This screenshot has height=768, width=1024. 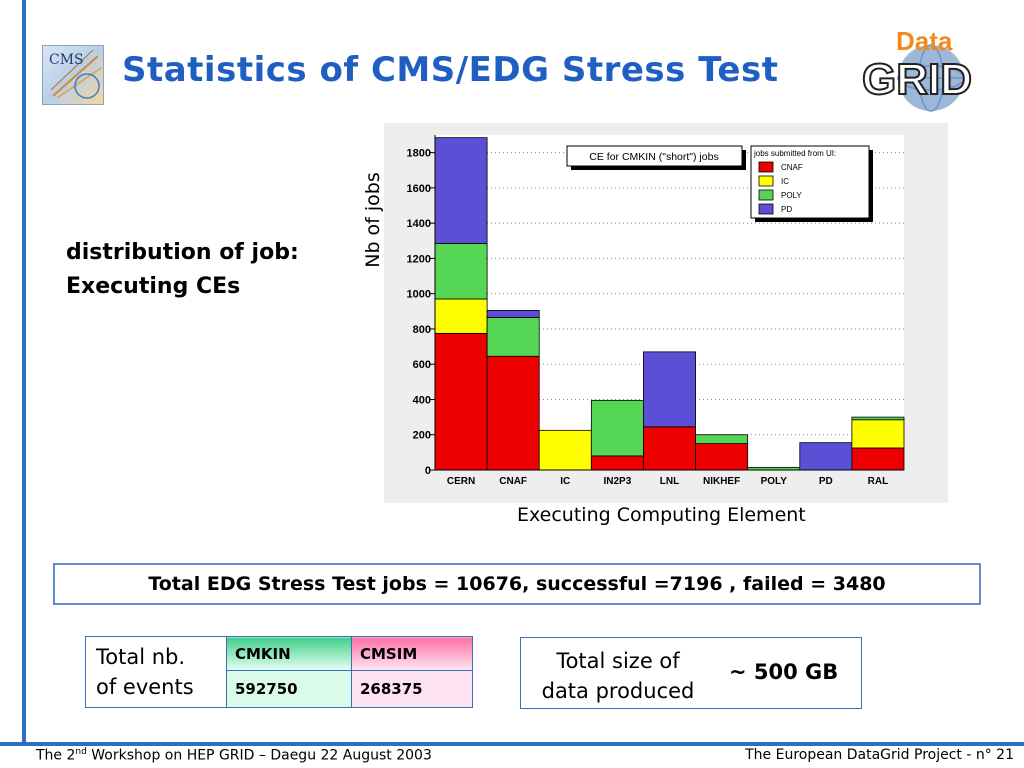 I want to click on bar-segment-nikhef-cnaf, so click(x=722, y=457).